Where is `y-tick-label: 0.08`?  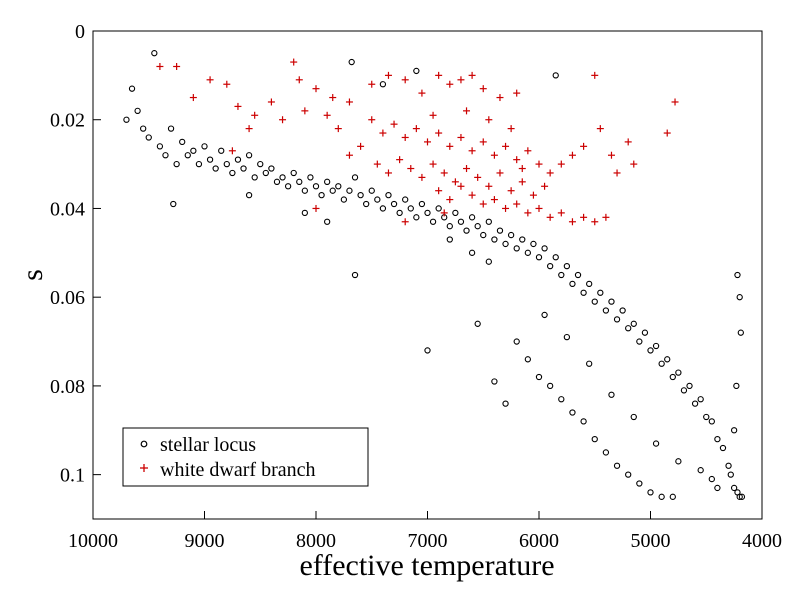
y-tick-label: 0.08 is located at coordinates (67, 387).